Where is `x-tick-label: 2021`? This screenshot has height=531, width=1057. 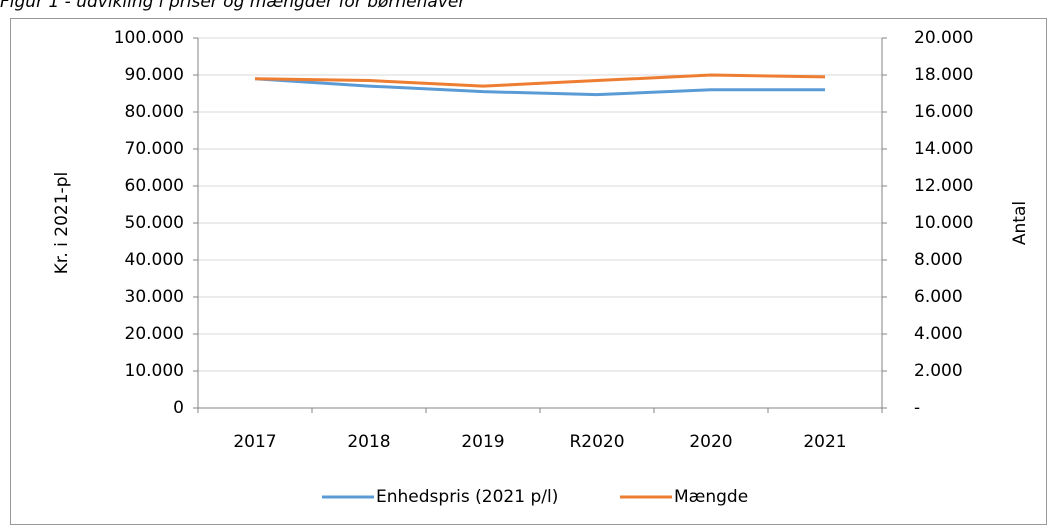
x-tick-label: 2021 is located at coordinates (824, 442).